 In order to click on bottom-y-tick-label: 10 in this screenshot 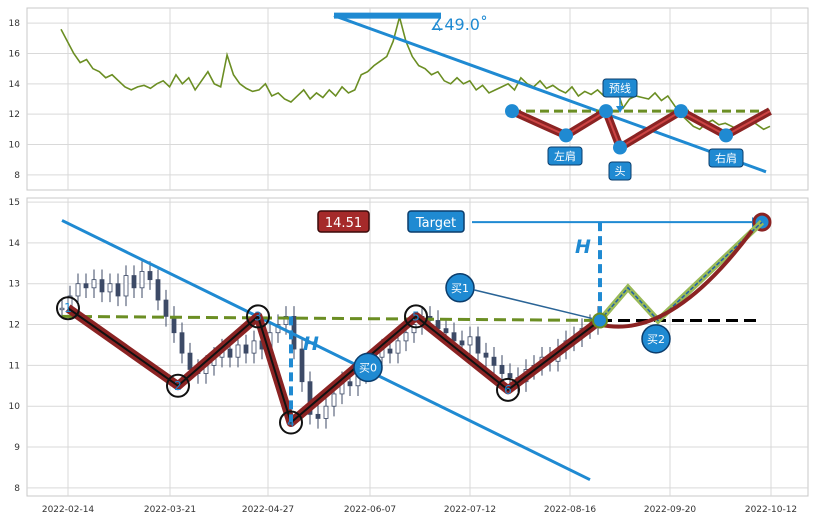, I will do `click(15, 407)`.